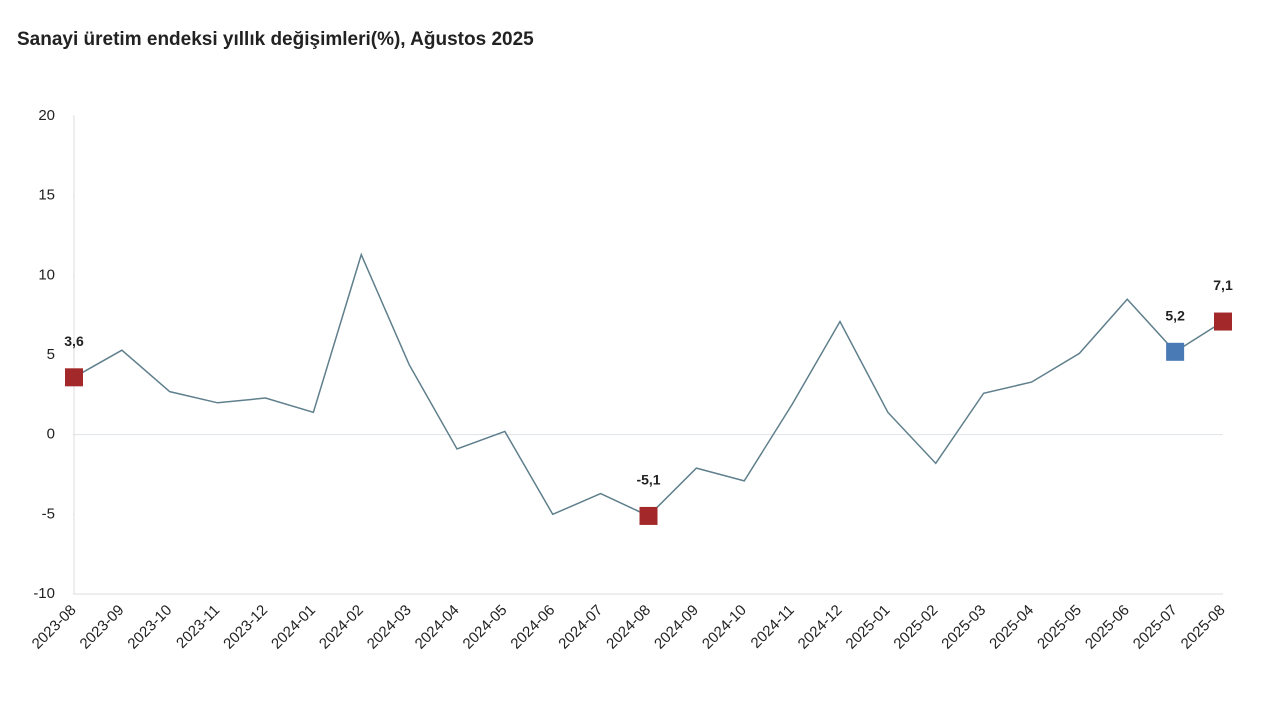 Image resolution: width=1280 pixels, height=716 pixels. What do you see at coordinates (915, 627) in the screenshot?
I see `x-tick-label: 2025-02` at bounding box center [915, 627].